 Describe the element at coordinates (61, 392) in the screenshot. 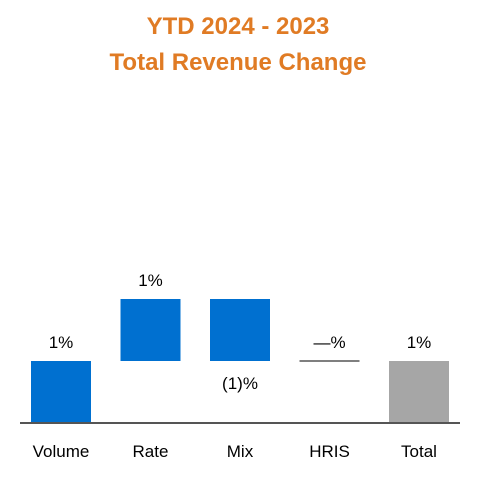

I see `bar-volume` at that location.